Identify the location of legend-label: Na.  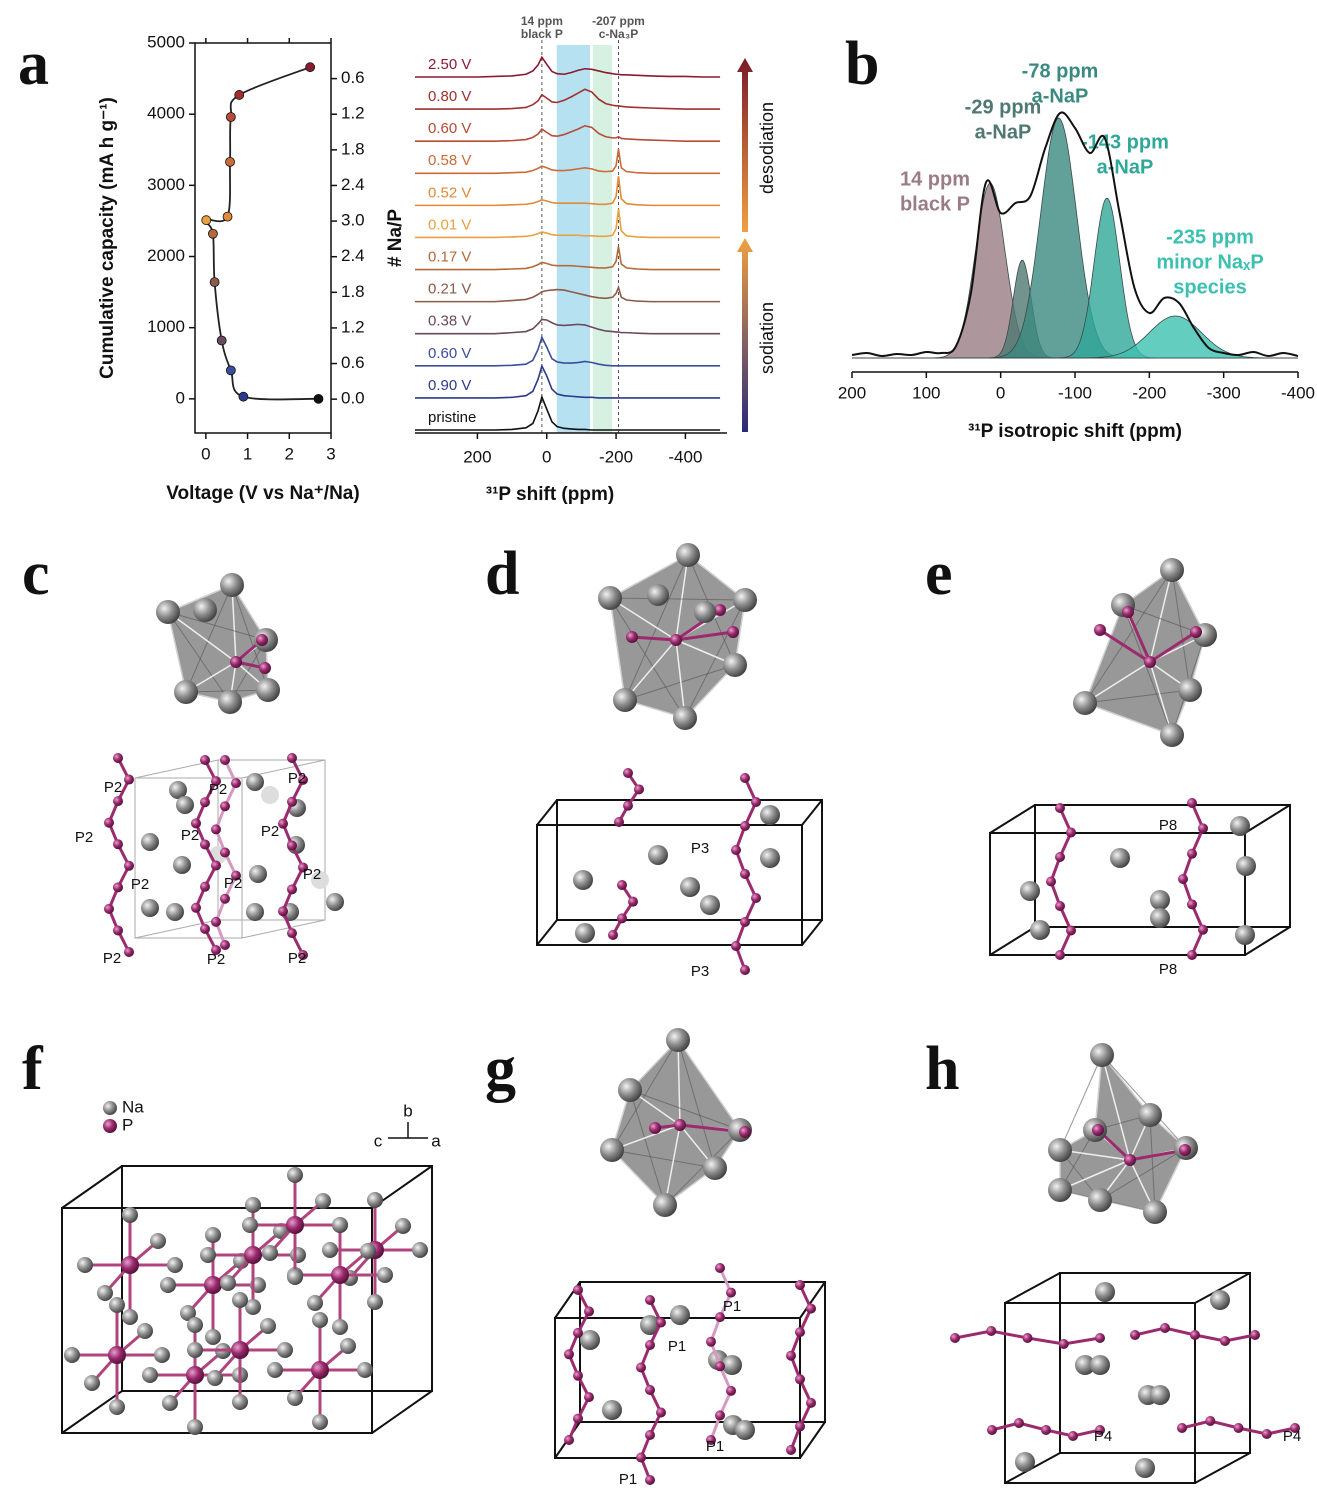
(133, 1106).